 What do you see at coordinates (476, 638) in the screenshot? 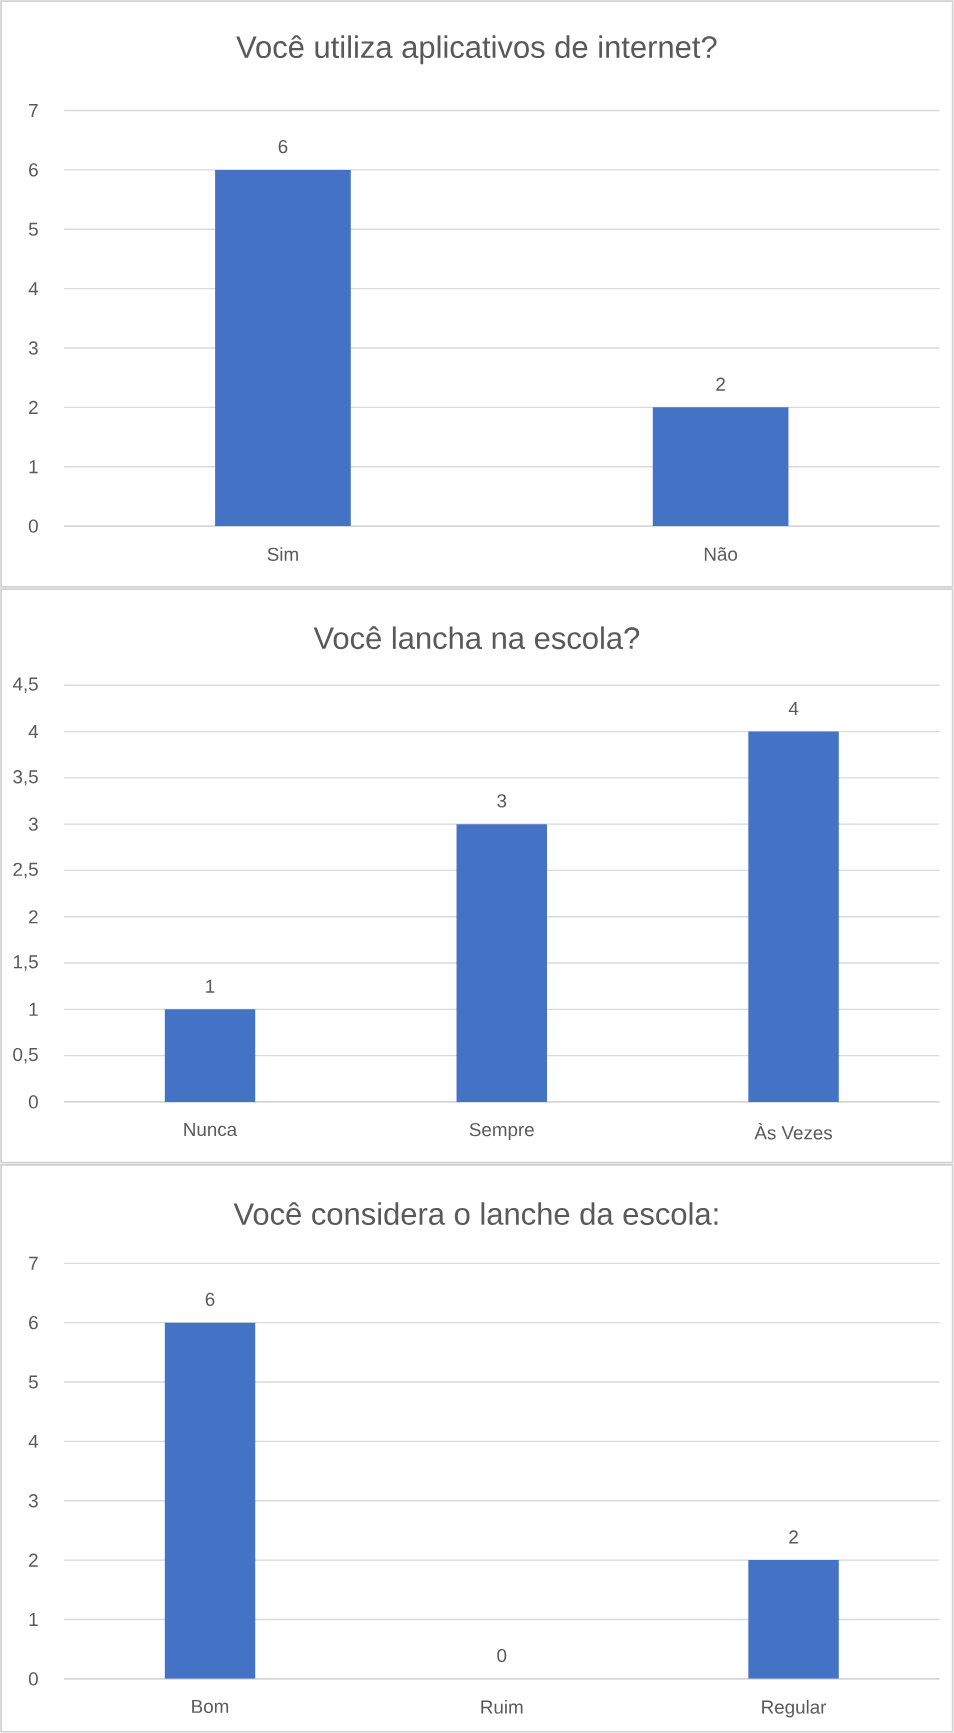
I see `chart-title: Você lancha na escola?` at bounding box center [476, 638].